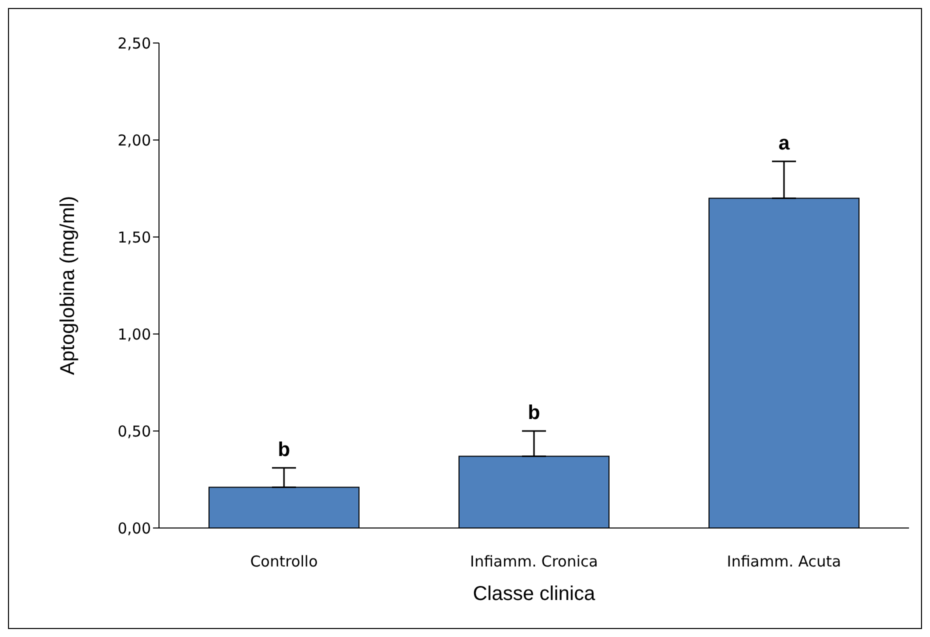 The image size is (930, 637). I want to click on y-tick-label: 2,00, so click(134, 140).